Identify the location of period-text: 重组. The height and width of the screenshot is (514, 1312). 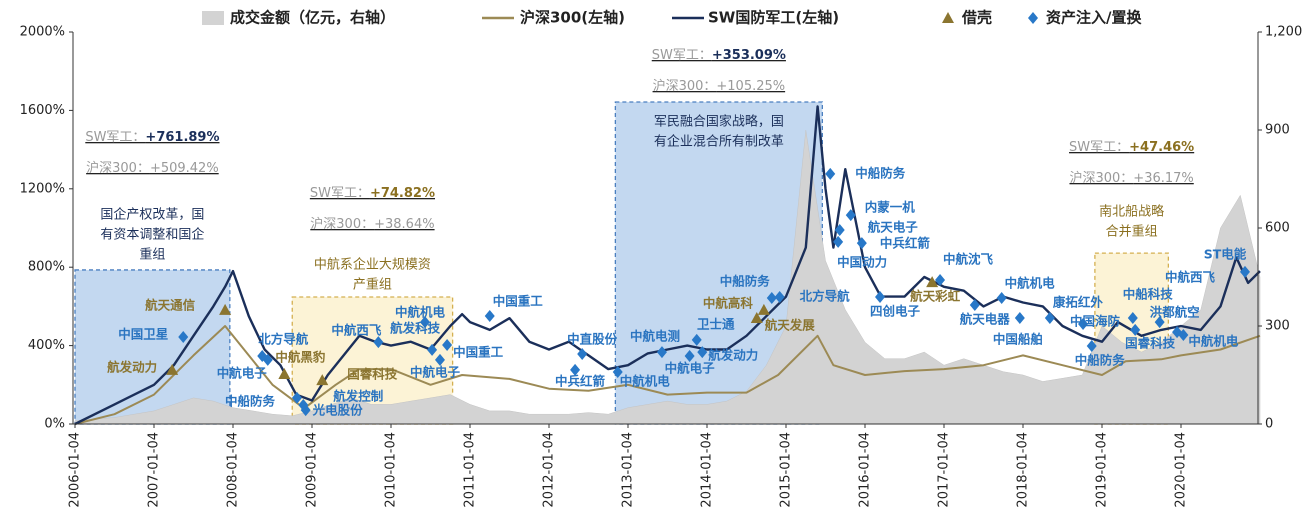
(152, 255).